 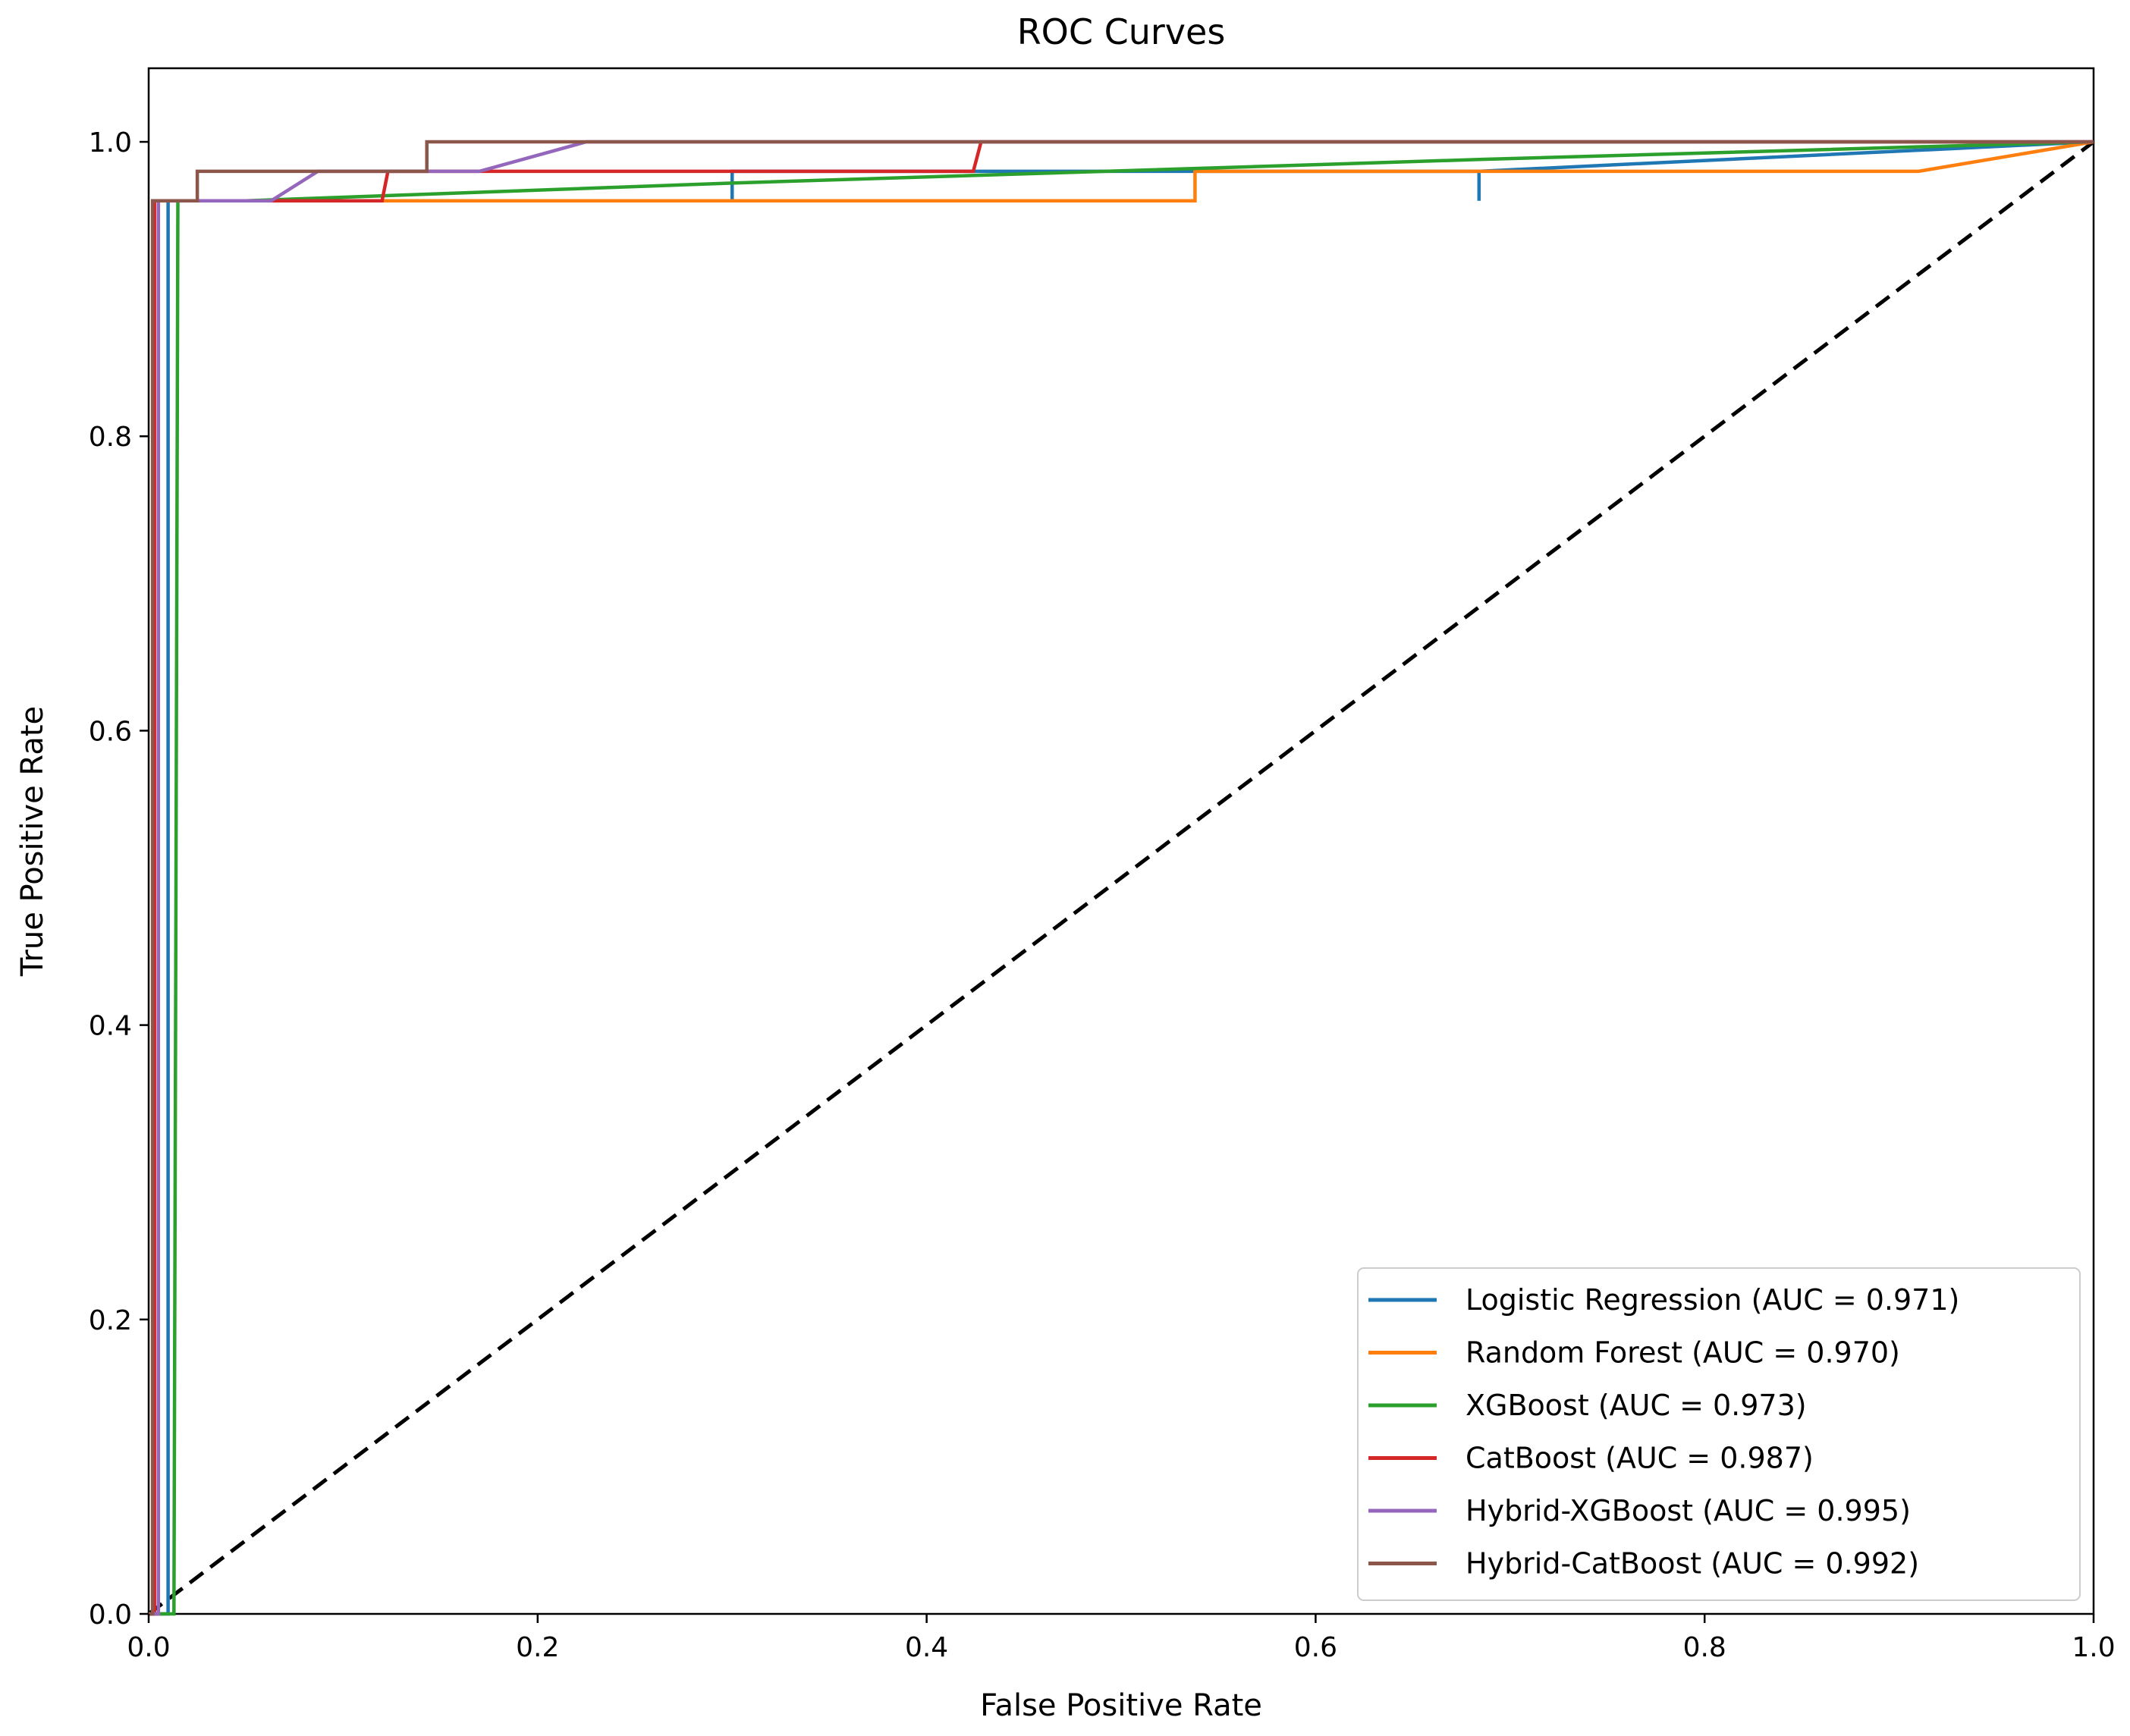 What do you see at coordinates (1315, 1647) in the screenshot?
I see `x-tick-label: 0.6` at bounding box center [1315, 1647].